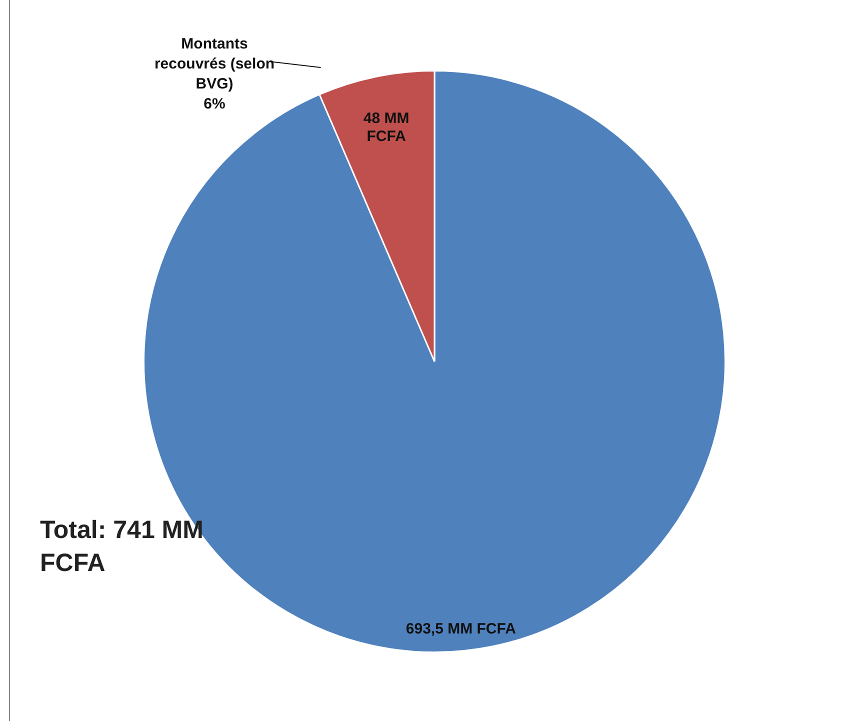 The image size is (849, 721). I want to click on data-label: 48 MM FCFA, so click(386, 128).